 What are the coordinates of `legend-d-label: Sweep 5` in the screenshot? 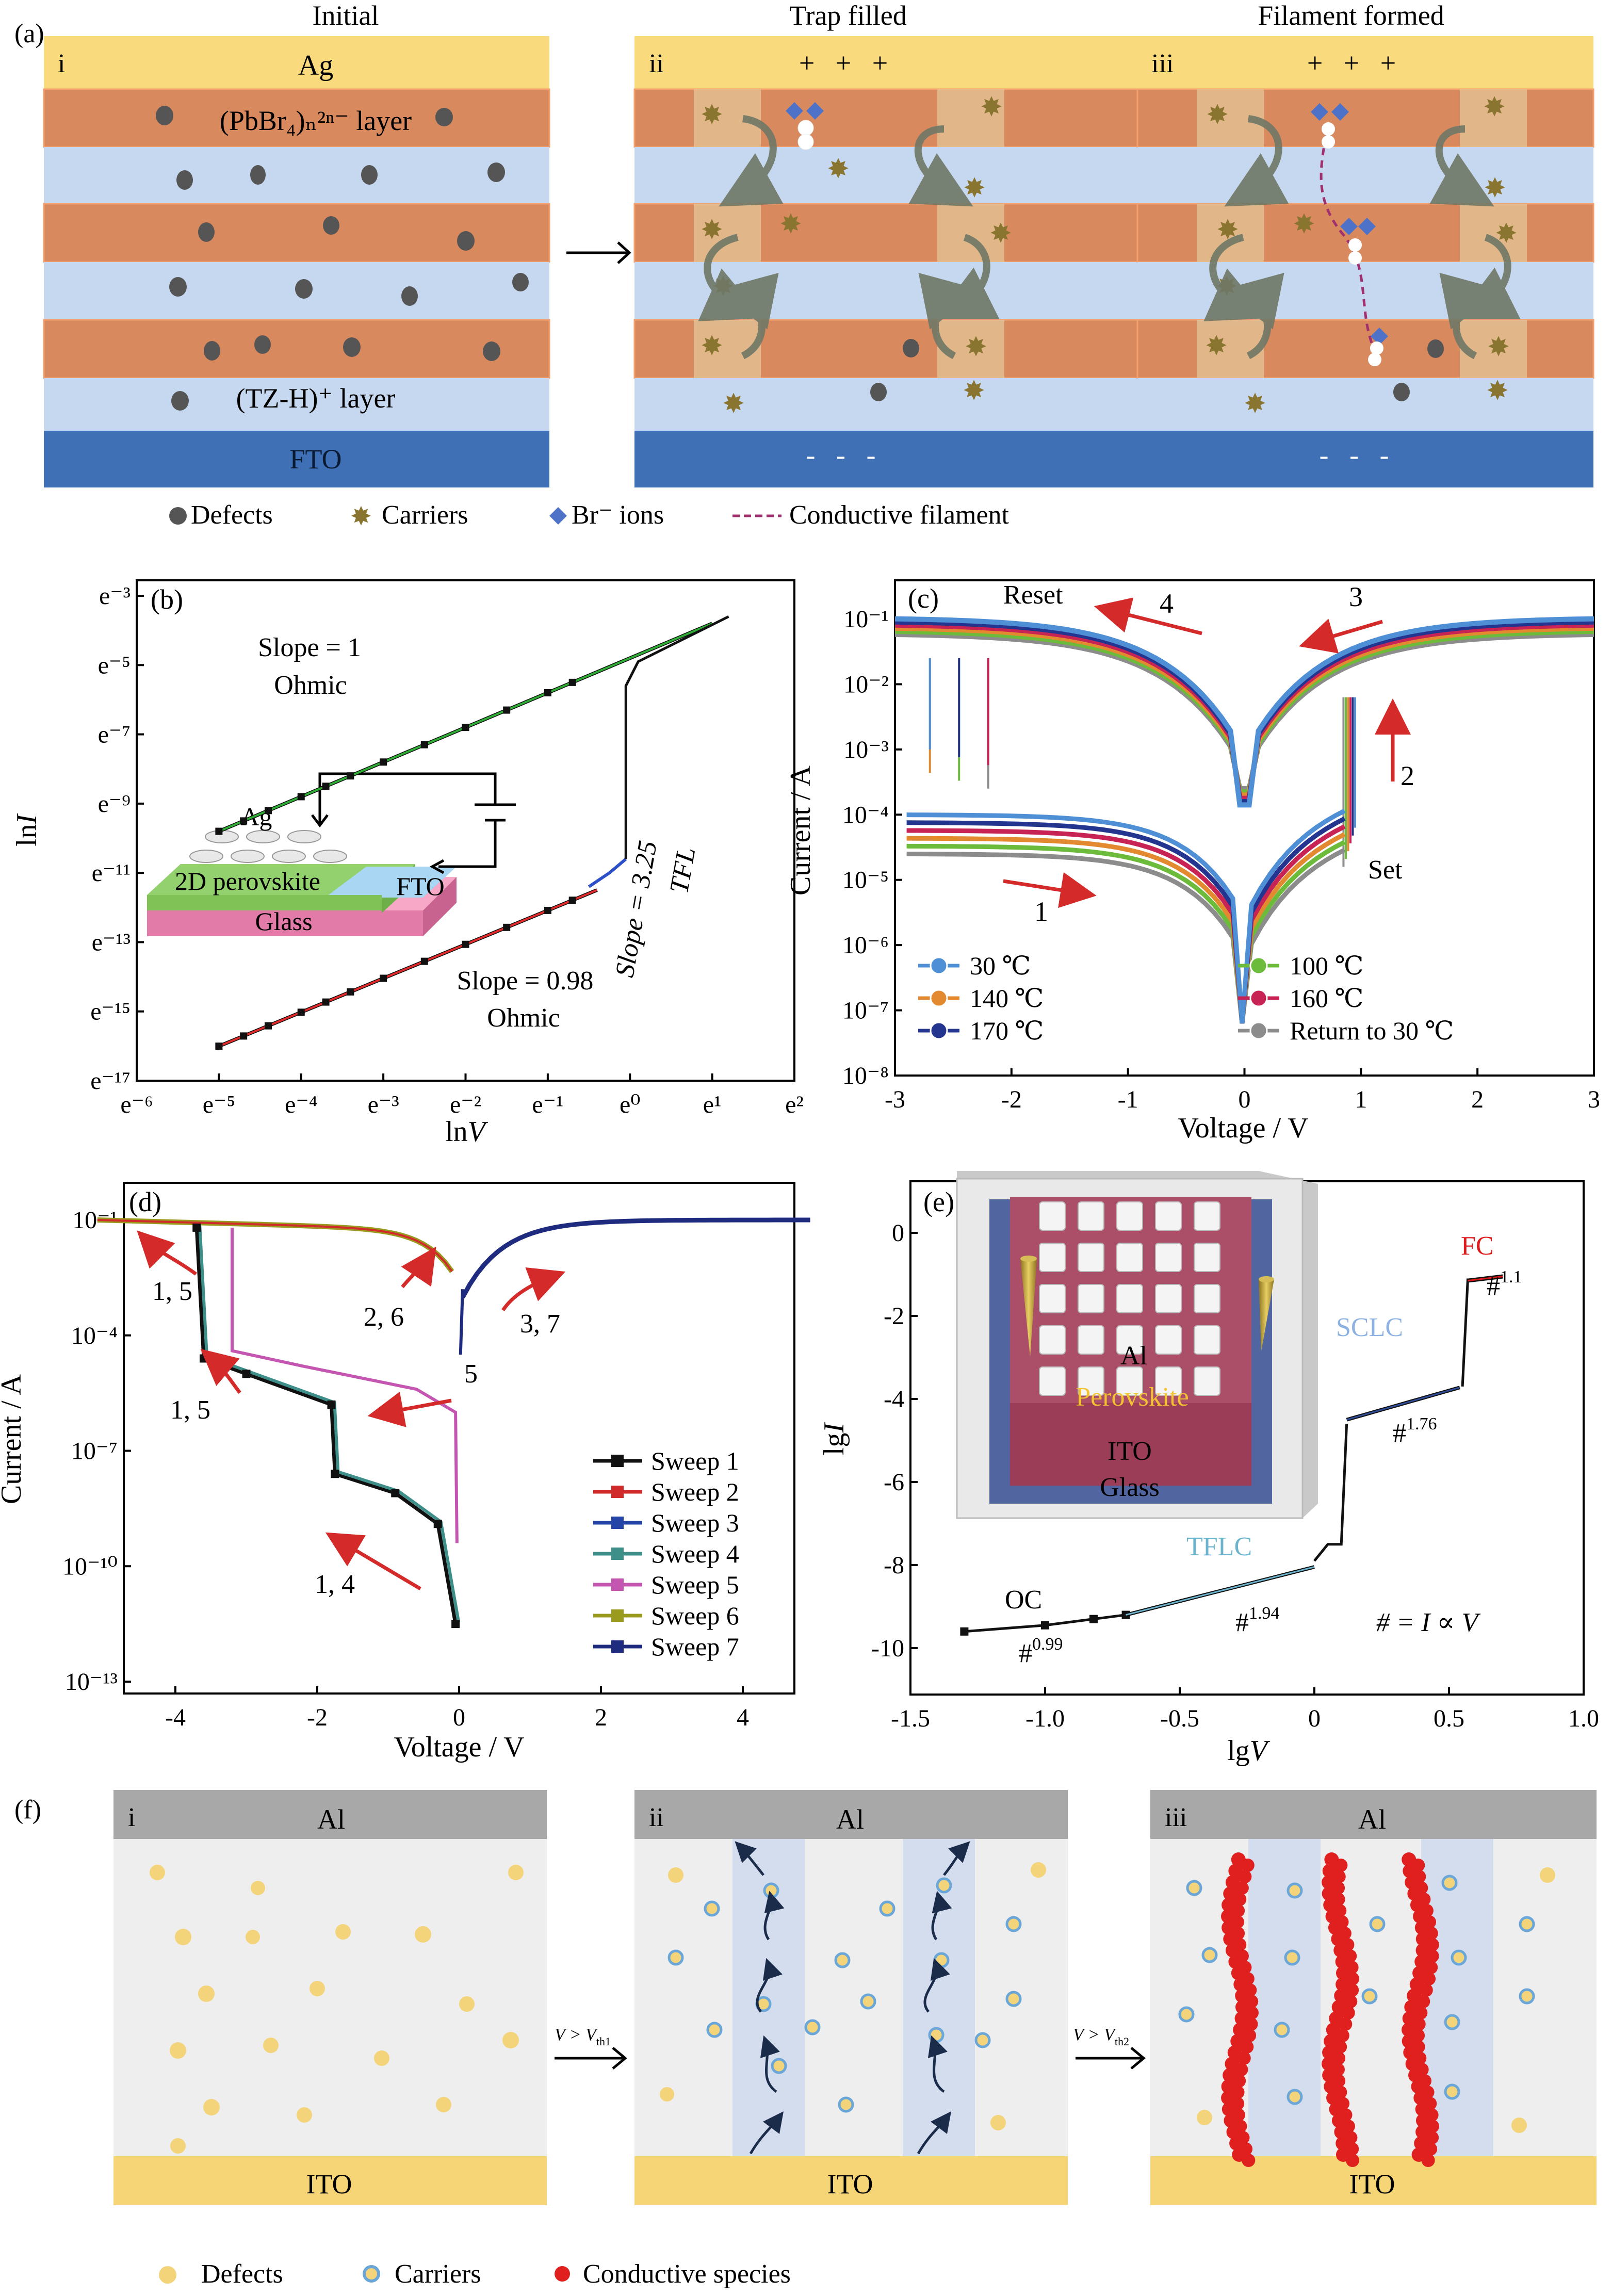 It's located at (695, 1585).